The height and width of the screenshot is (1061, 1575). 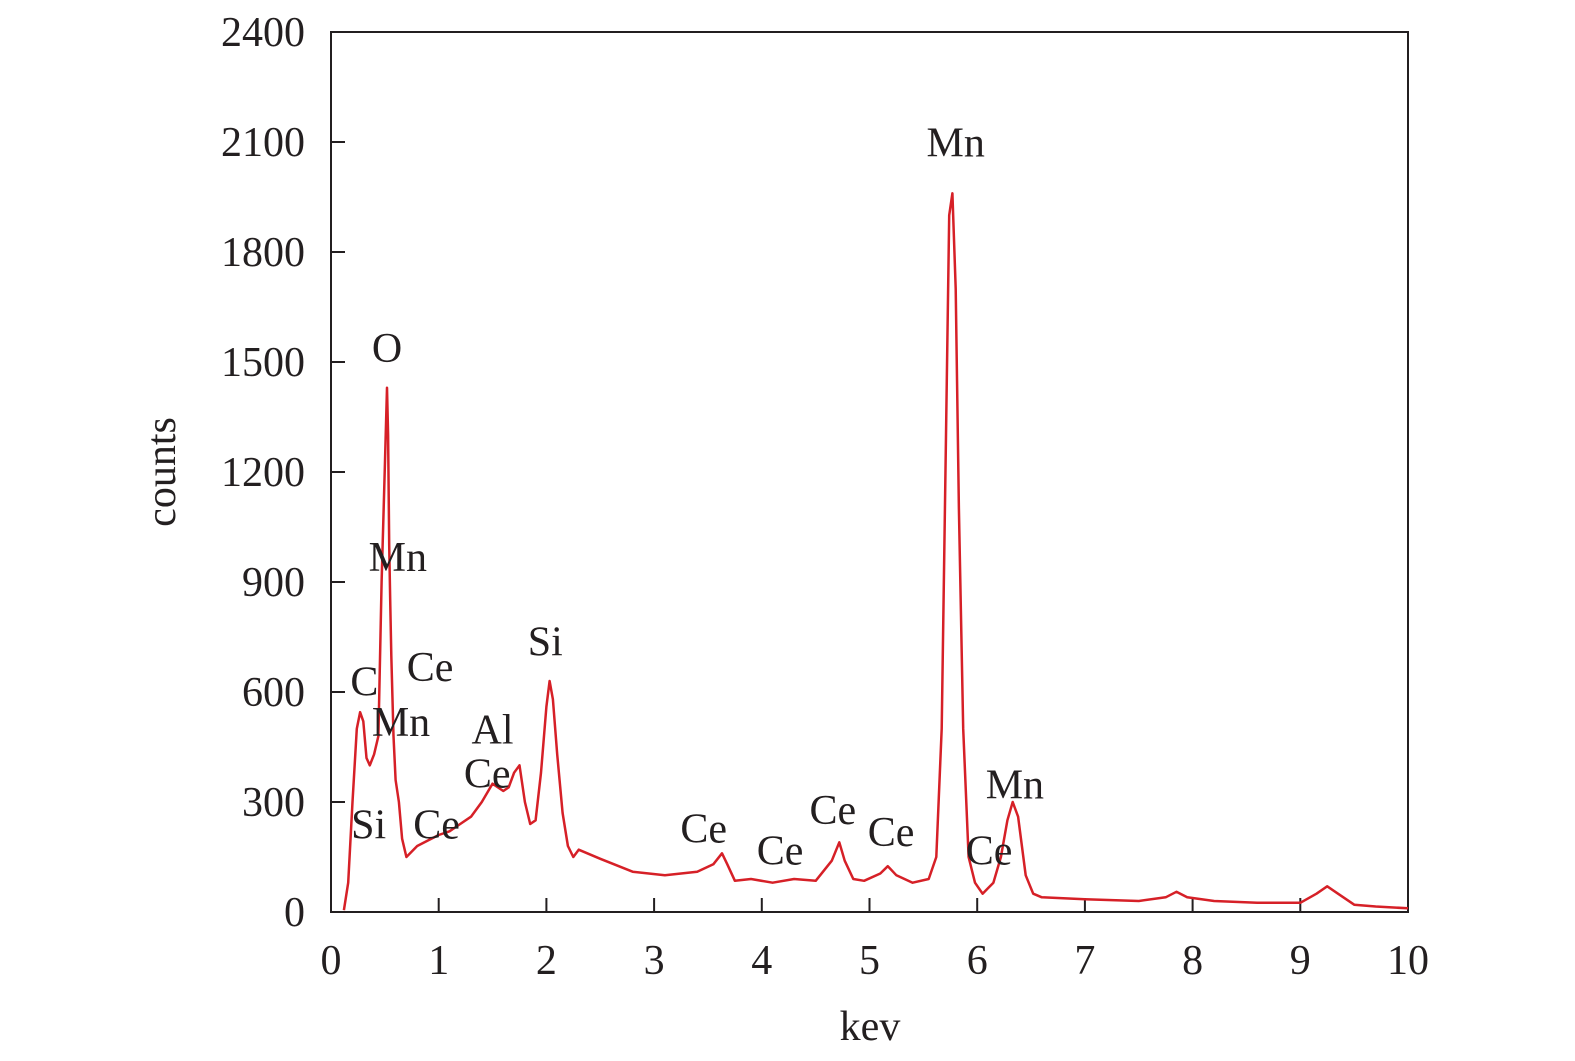 I want to click on x-tick-label: 3, so click(x=654, y=961).